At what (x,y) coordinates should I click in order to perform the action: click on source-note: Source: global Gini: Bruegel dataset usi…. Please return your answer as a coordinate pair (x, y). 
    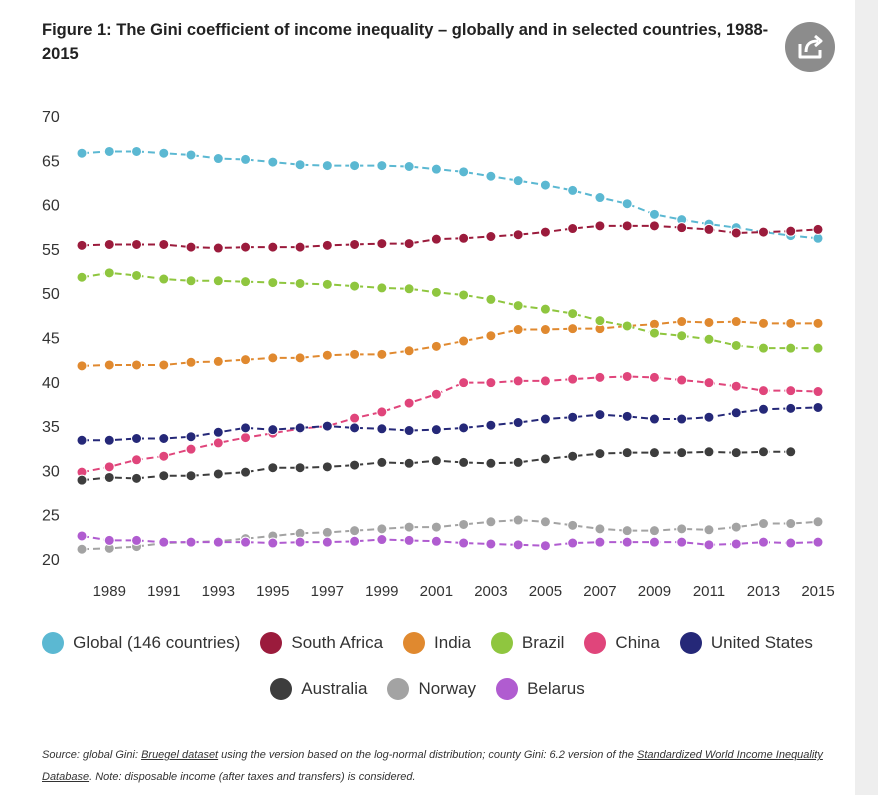
    Looking at the image, I should click on (442, 766).